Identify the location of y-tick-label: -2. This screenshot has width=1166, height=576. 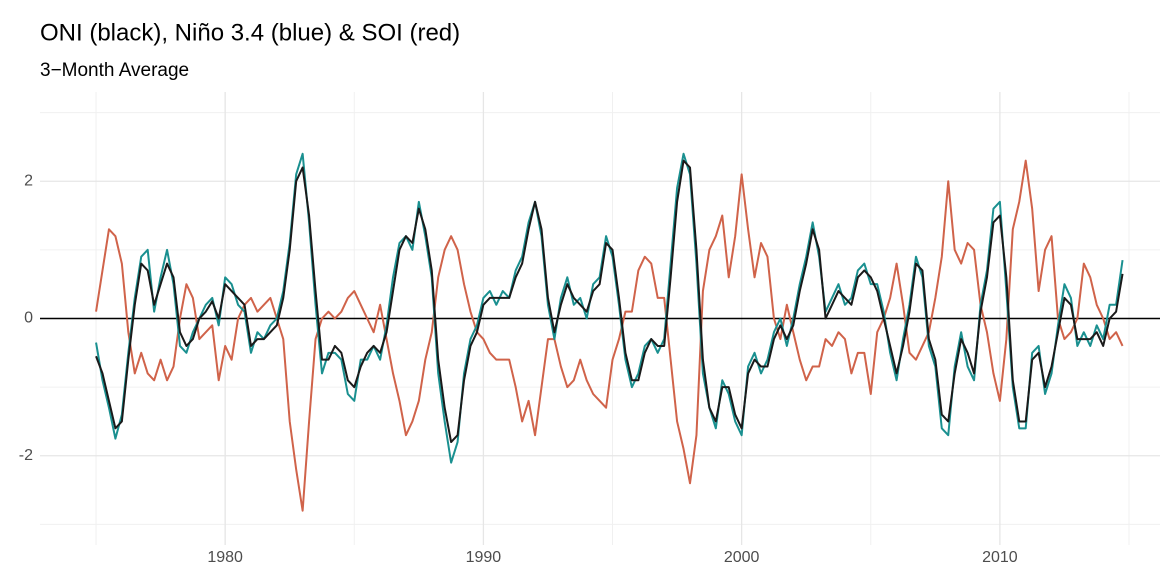
(26, 455).